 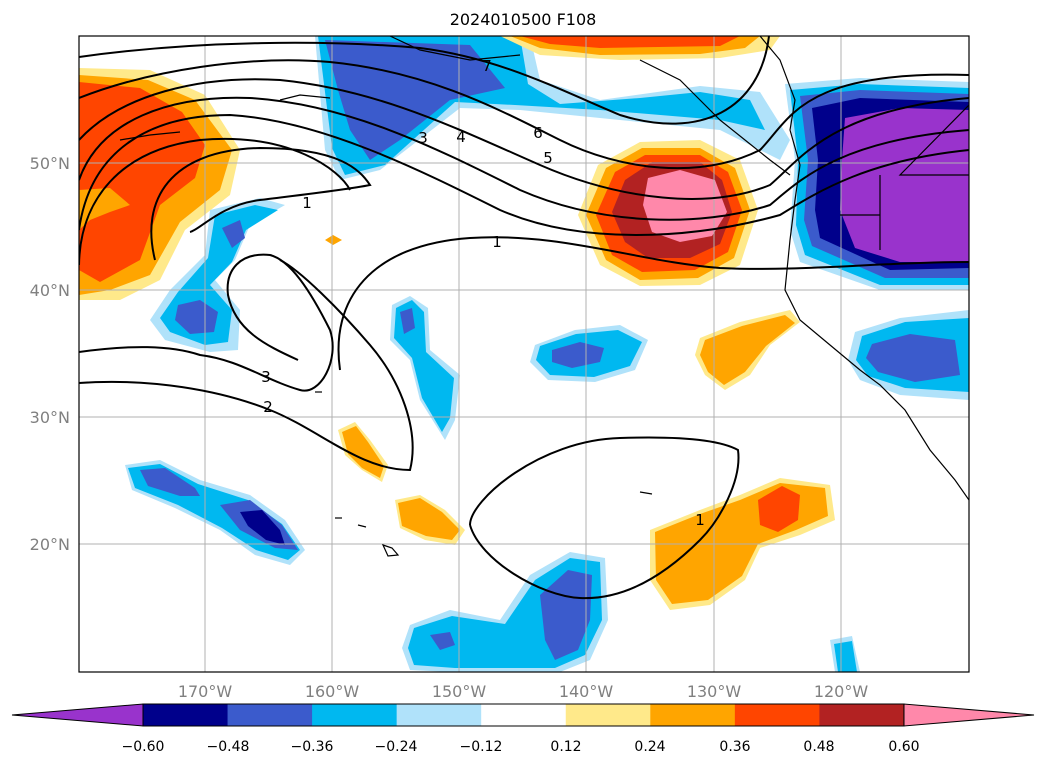 I want to click on colorbar-label-neg024: −0.24, so click(x=396, y=747).